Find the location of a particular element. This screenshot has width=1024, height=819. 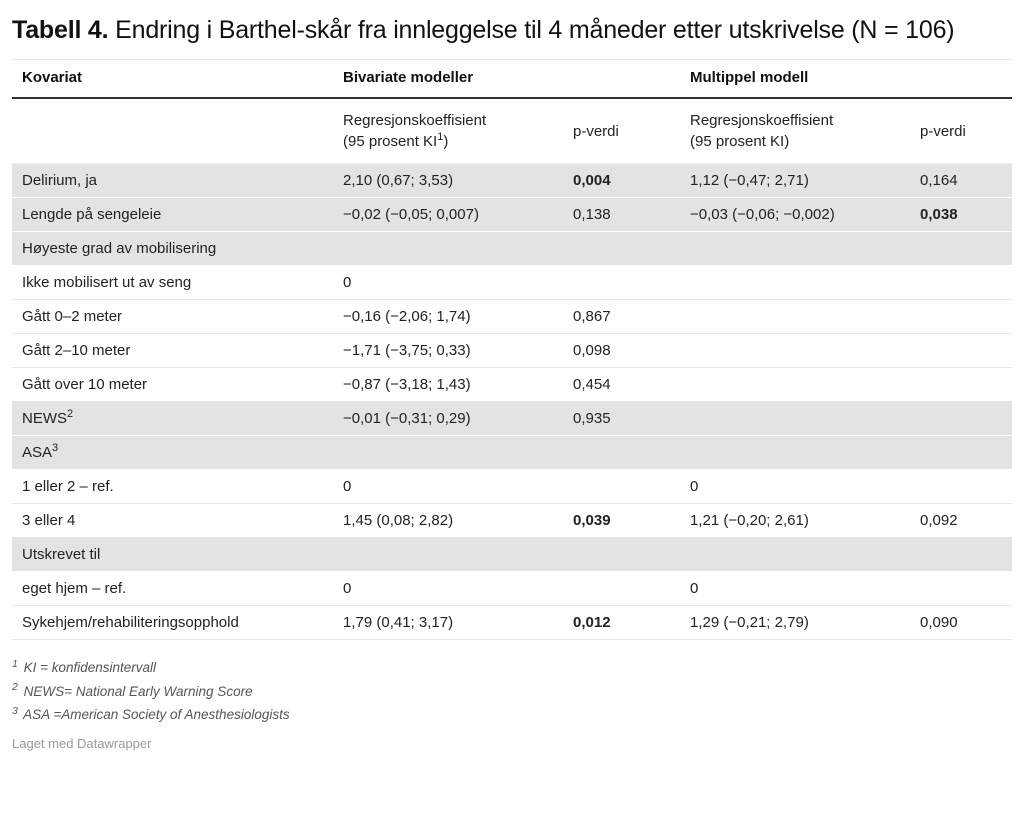

footnote-marker: 1 is located at coordinates (15, 663).